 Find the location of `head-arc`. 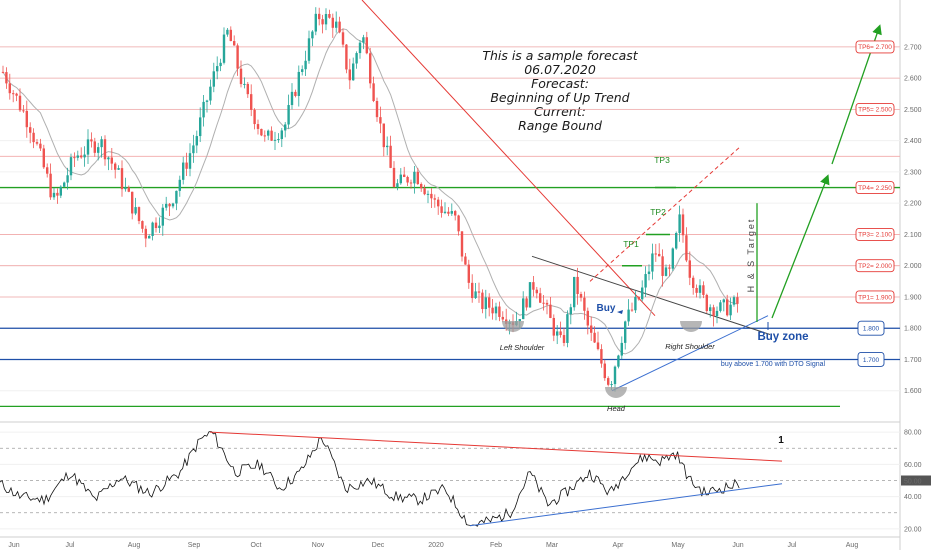

head-arc is located at coordinates (616, 392).